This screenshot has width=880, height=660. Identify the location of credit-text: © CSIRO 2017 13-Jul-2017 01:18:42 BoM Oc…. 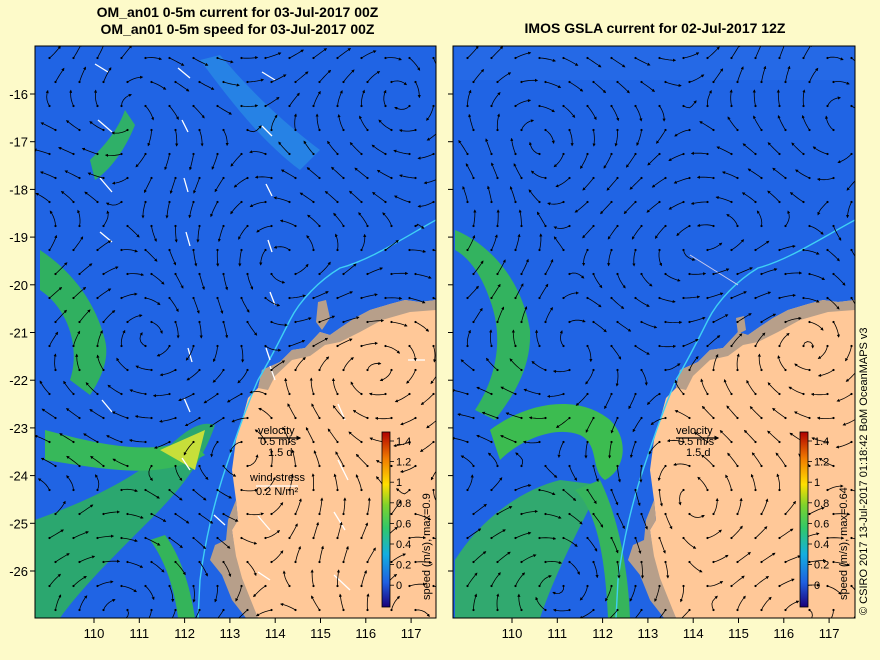
(864, 471).